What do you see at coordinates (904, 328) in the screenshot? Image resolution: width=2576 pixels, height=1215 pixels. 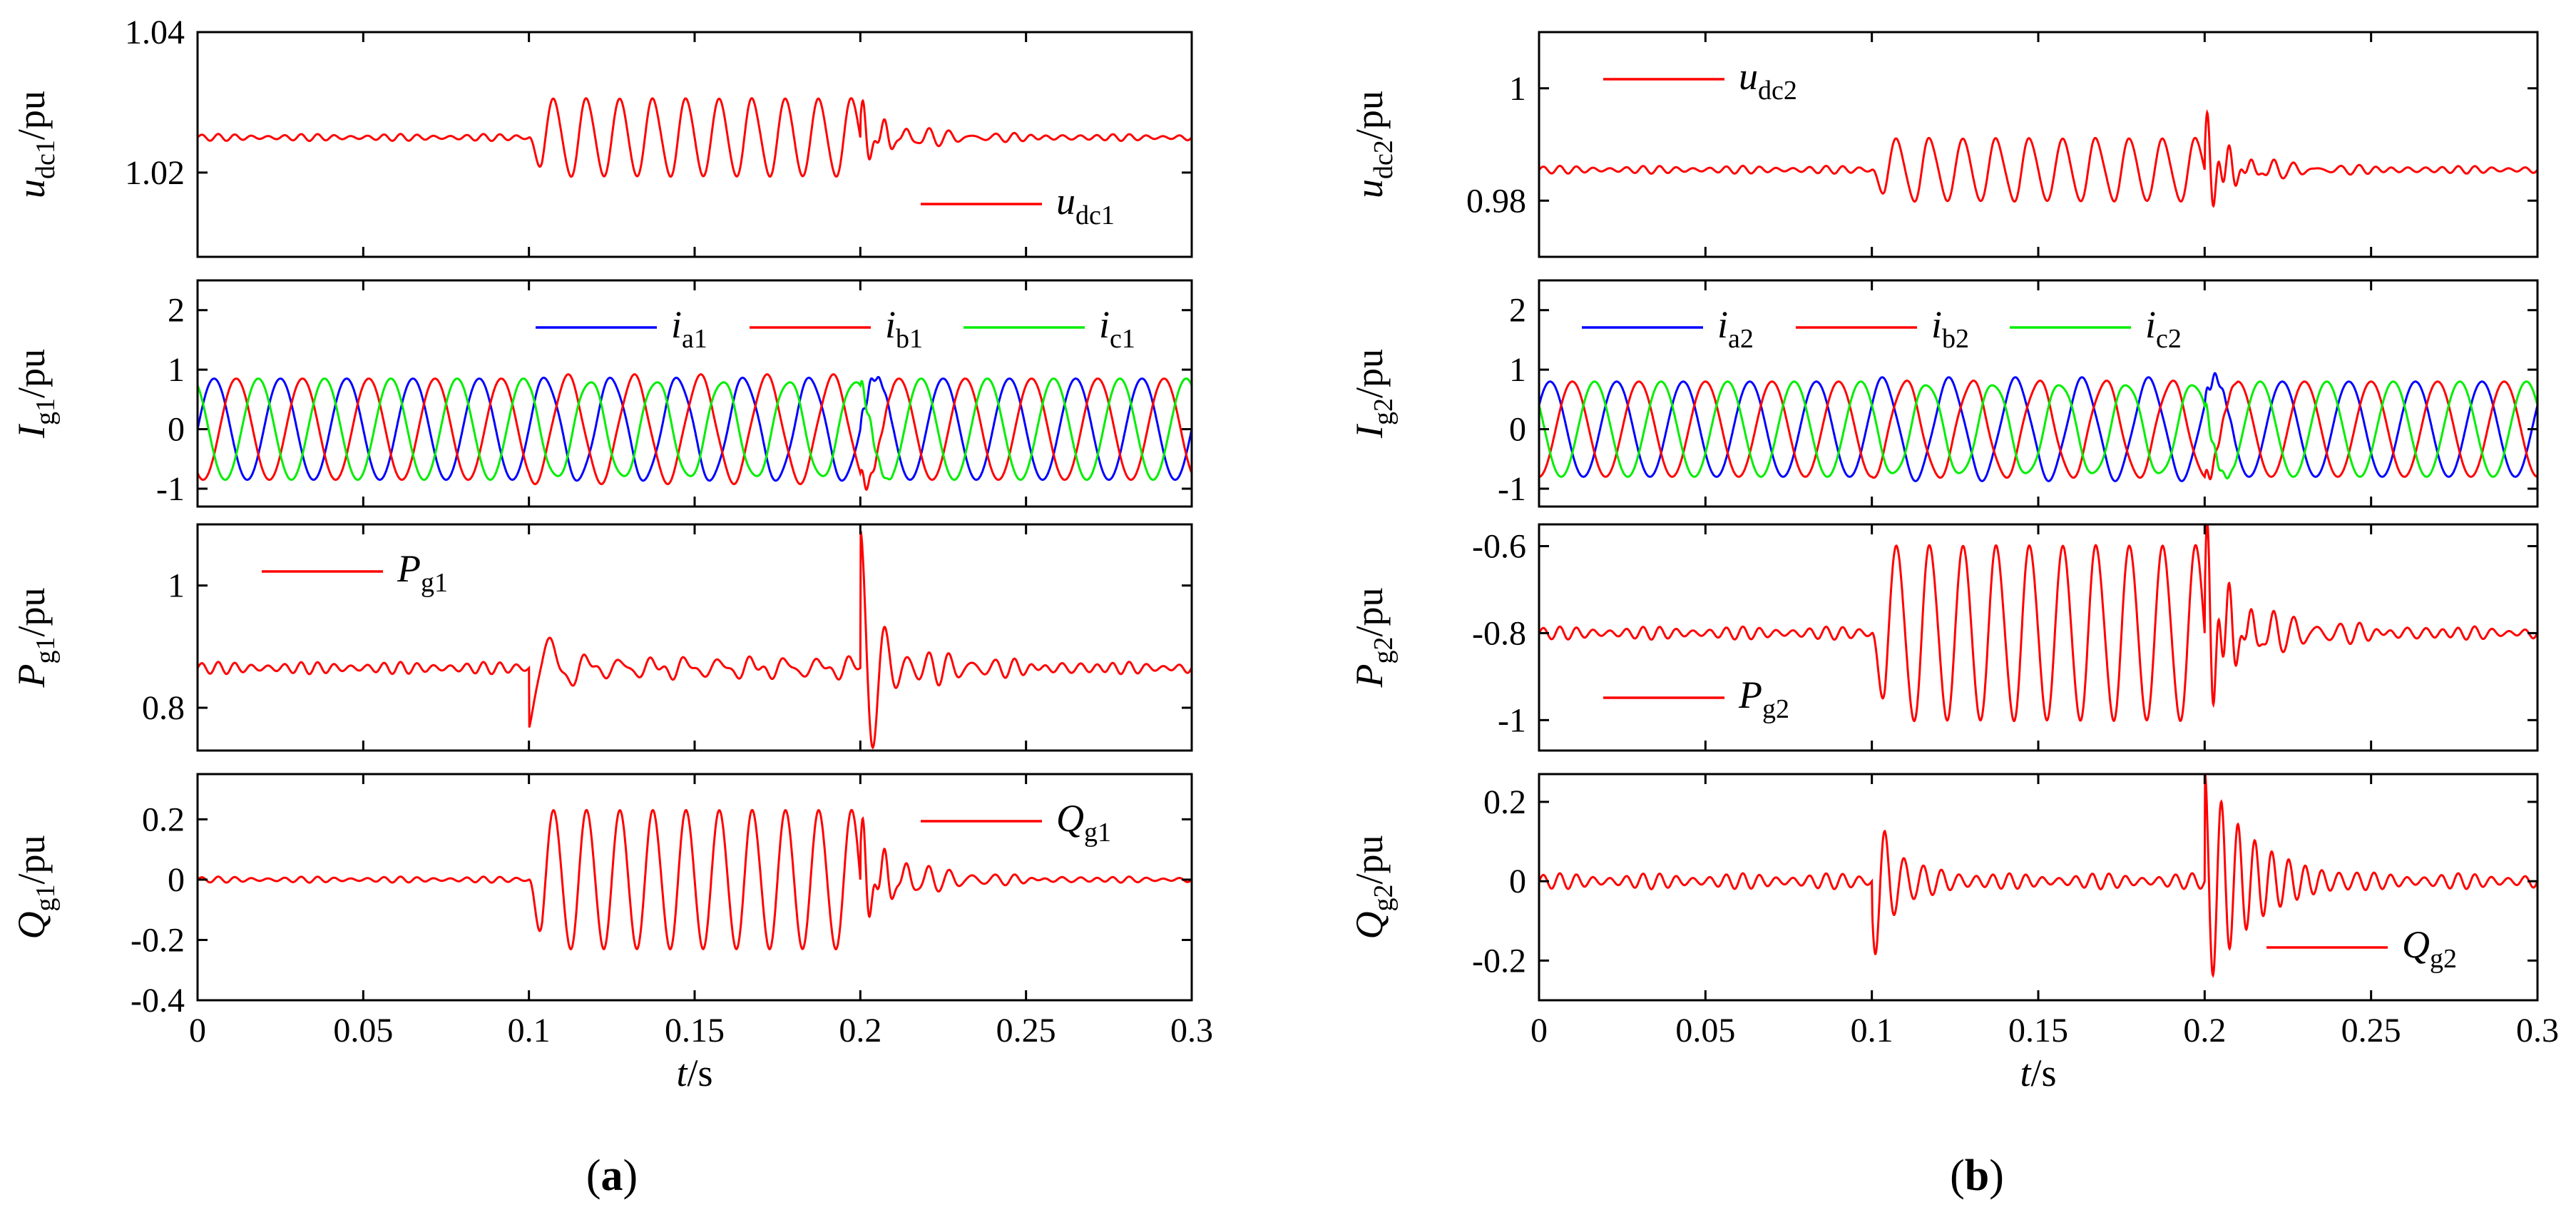 I see `legend-label: ib1` at bounding box center [904, 328].